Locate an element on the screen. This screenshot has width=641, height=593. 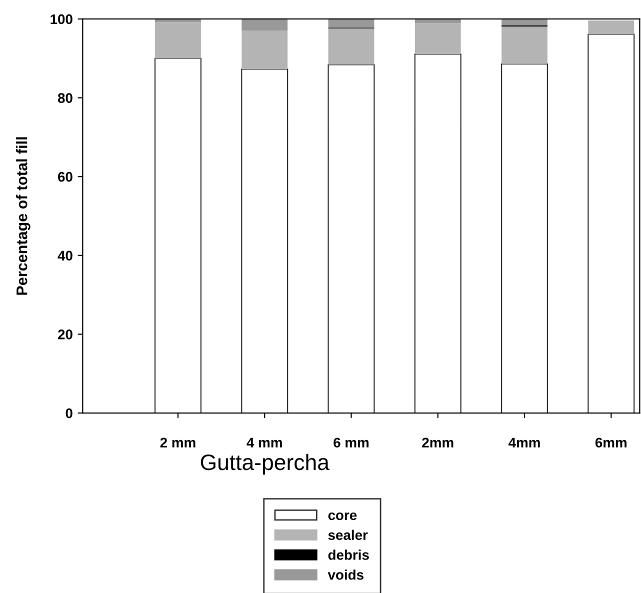
x-tick-label: 2mm is located at coordinates (438, 443).